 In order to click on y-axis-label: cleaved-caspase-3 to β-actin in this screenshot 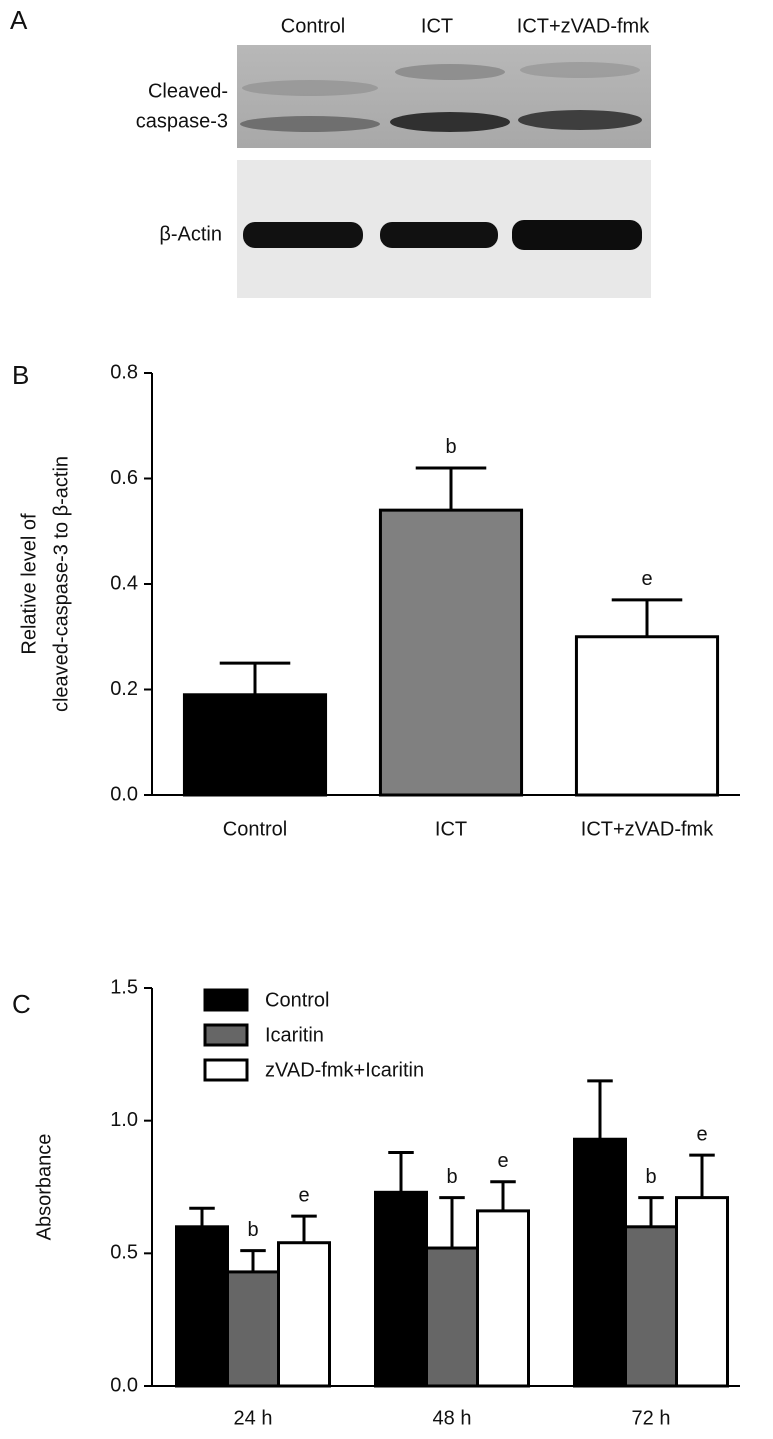, I will do `click(61, 584)`.